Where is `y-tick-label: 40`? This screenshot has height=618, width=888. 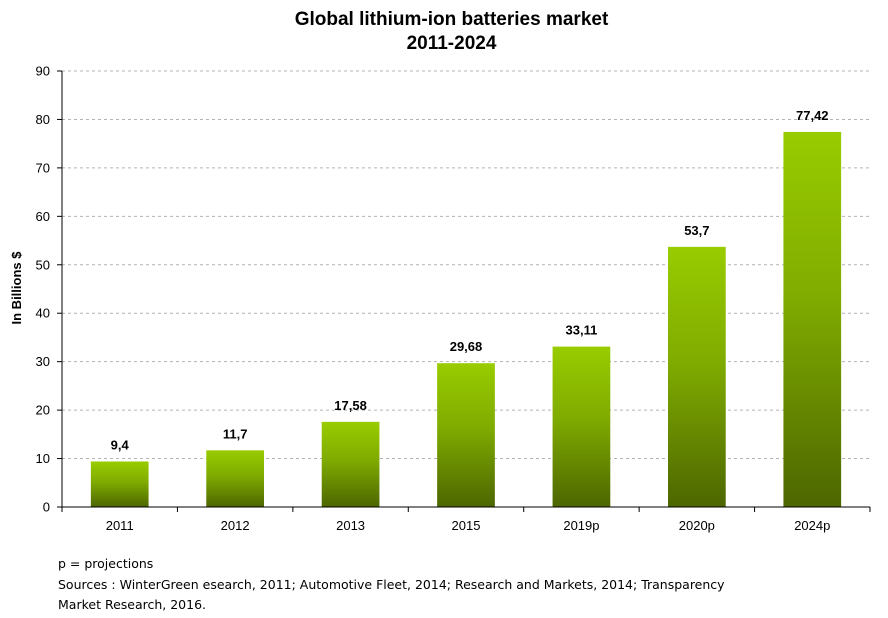
y-tick-label: 40 is located at coordinates (43, 313).